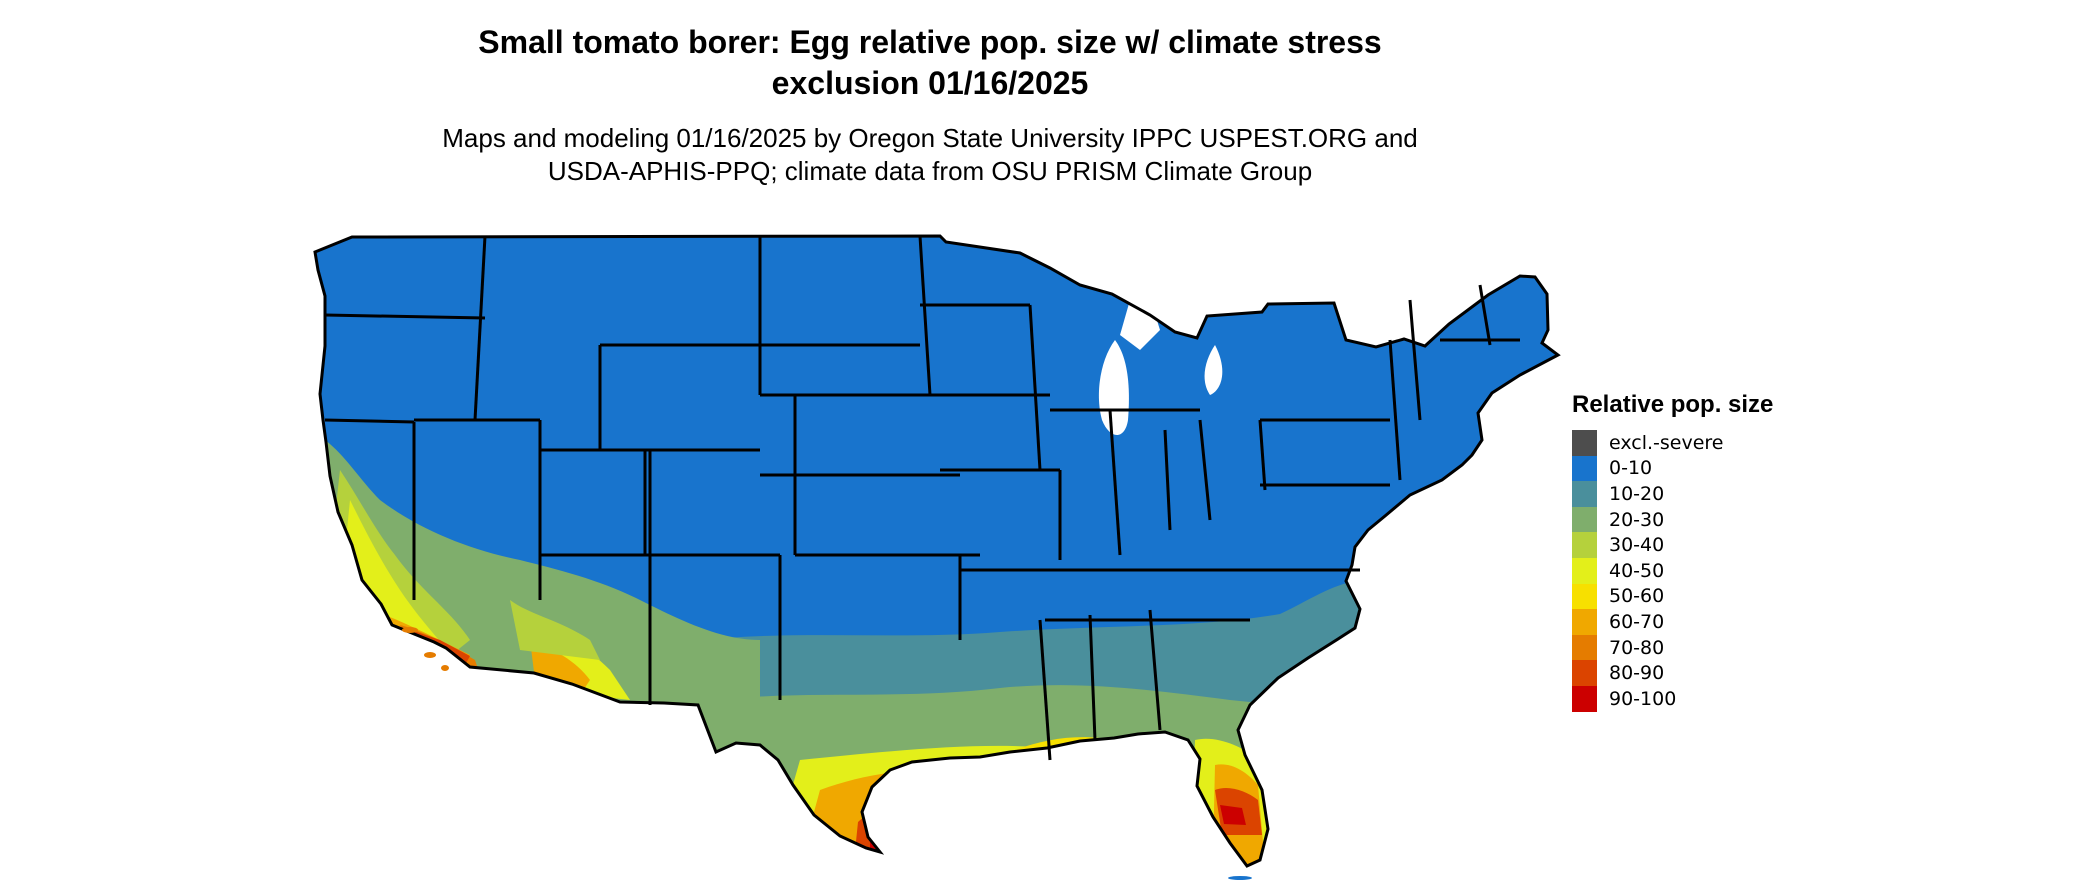  I want to click on legend-title: Relative pop. size, so click(1673, 404).